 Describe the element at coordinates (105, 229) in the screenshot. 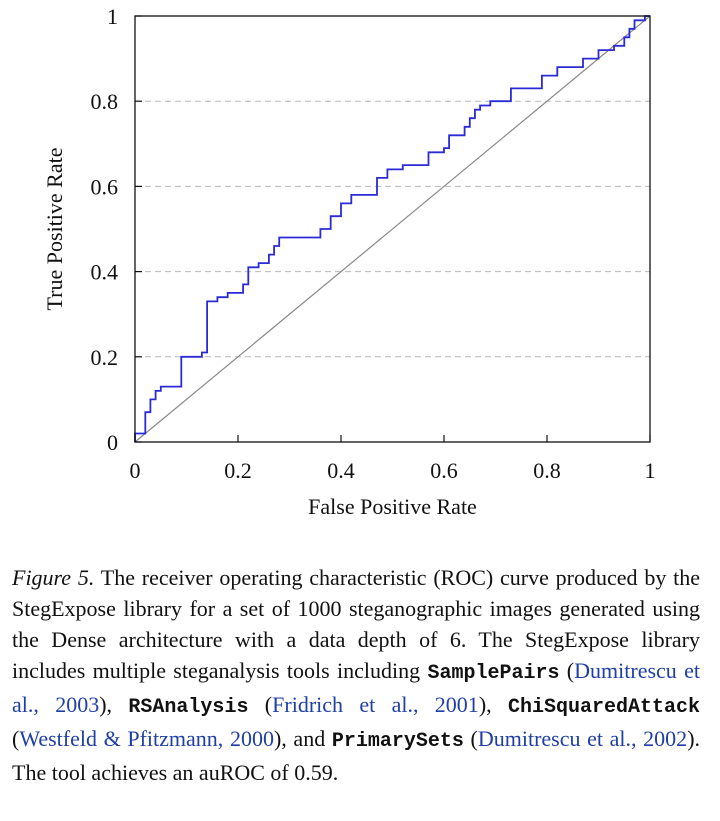

I see `y-tick-labels: 0 0.2 0.4 0.6 0.8 1` at that location.